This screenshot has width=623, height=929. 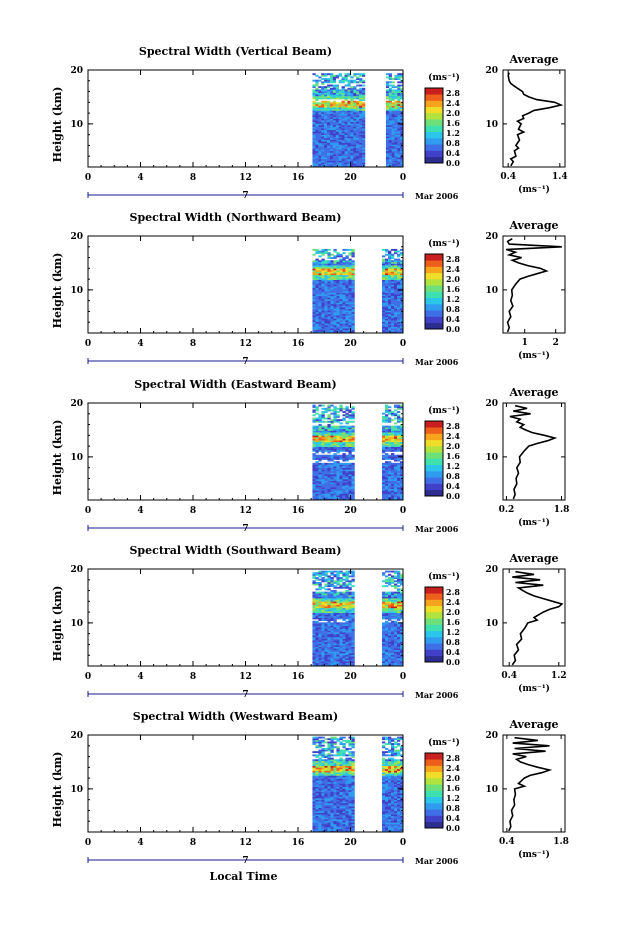 What do you see at coordinates (76, 291) in the screenshot?
I see `y-tick-label: 10` at bounding box center [76, 291].